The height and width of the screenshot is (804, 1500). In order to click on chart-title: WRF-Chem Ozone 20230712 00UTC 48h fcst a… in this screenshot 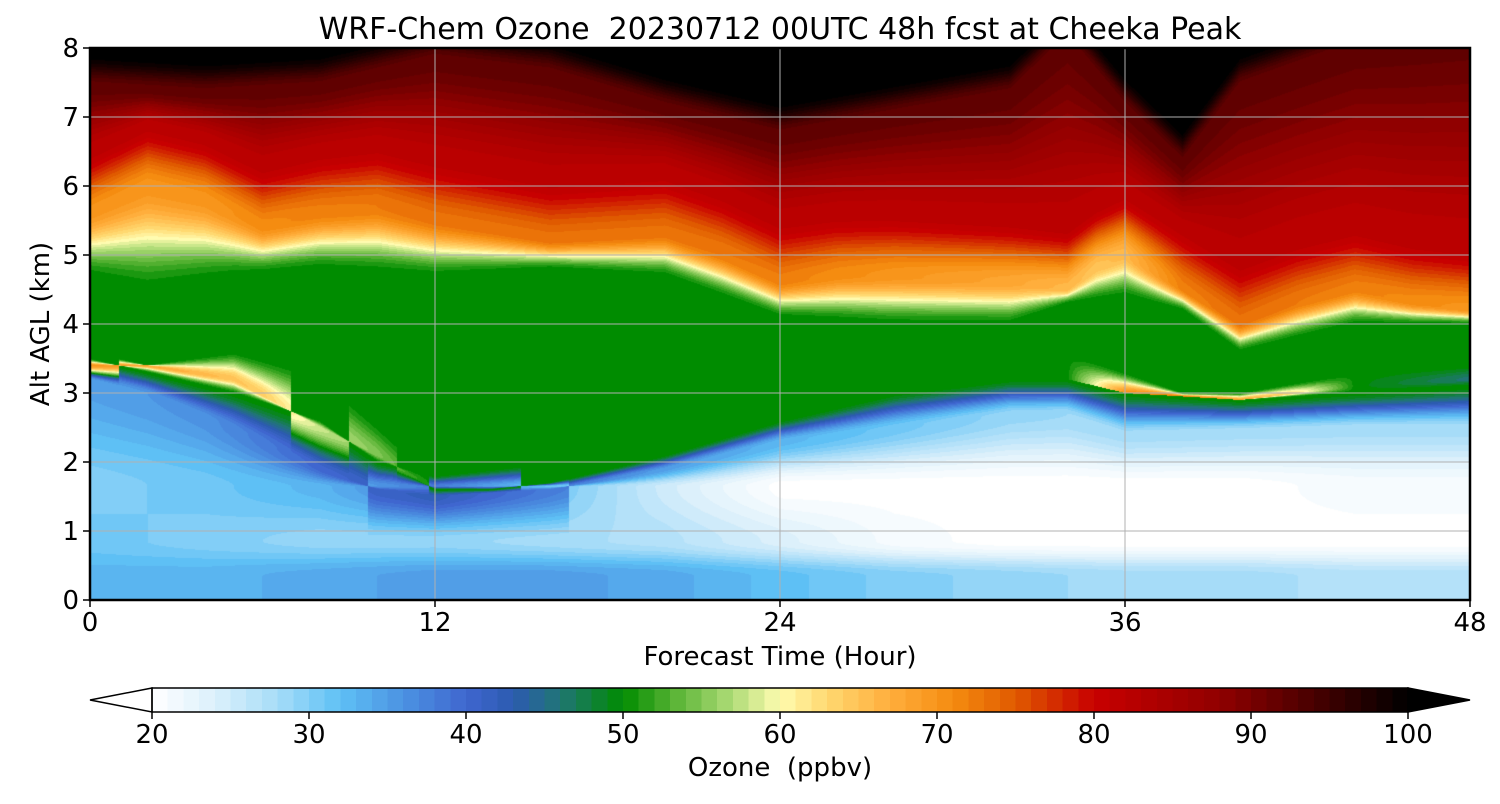, I will do `click(780, 29)`.